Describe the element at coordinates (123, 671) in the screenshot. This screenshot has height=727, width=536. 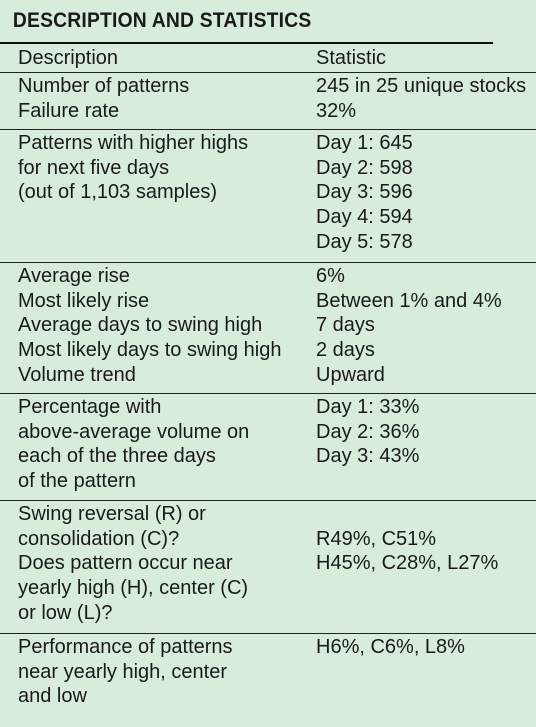
I see `description-line: near yearly high, center` at that location.